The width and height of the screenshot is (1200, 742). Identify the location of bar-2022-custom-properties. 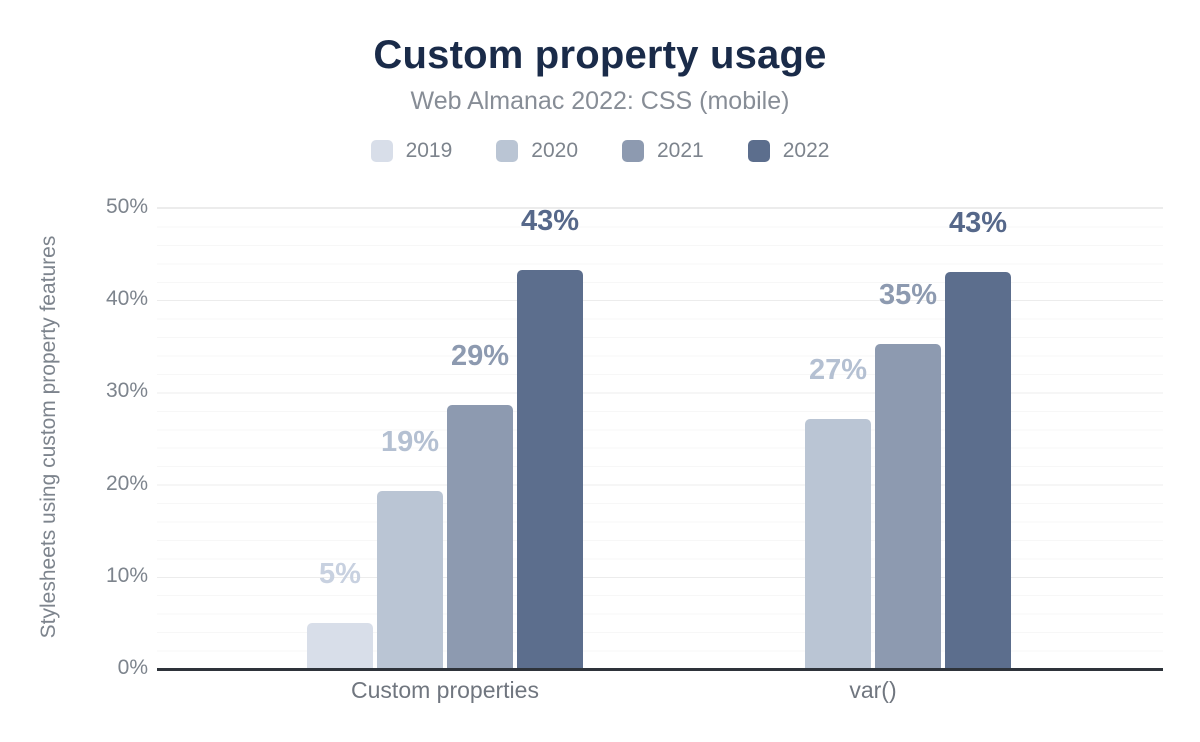
(550, 469).